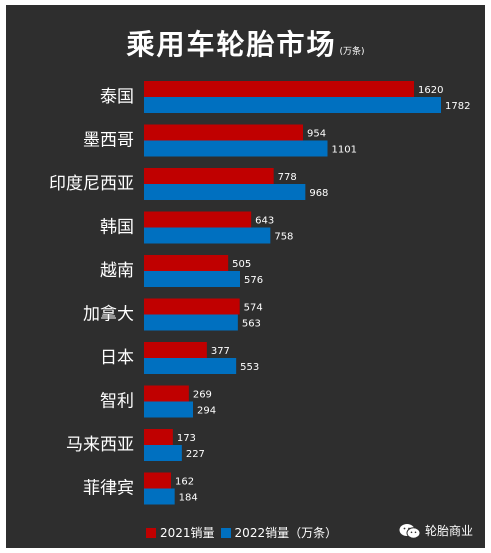  Describe the element at coordinates (457, 106) in the screenshot. I see `data-label: 1782` at that location.